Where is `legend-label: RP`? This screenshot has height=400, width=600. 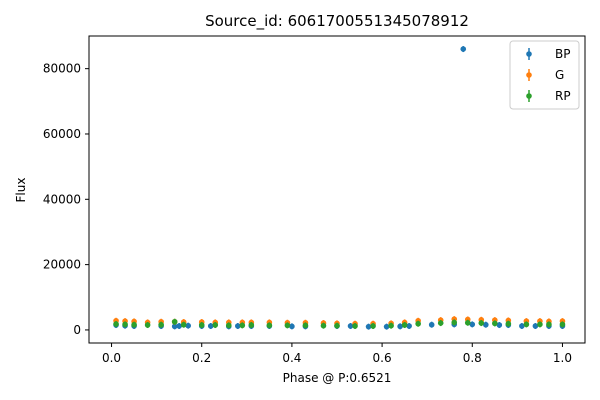
legend-label: RP is located at coordinates (563, 96).